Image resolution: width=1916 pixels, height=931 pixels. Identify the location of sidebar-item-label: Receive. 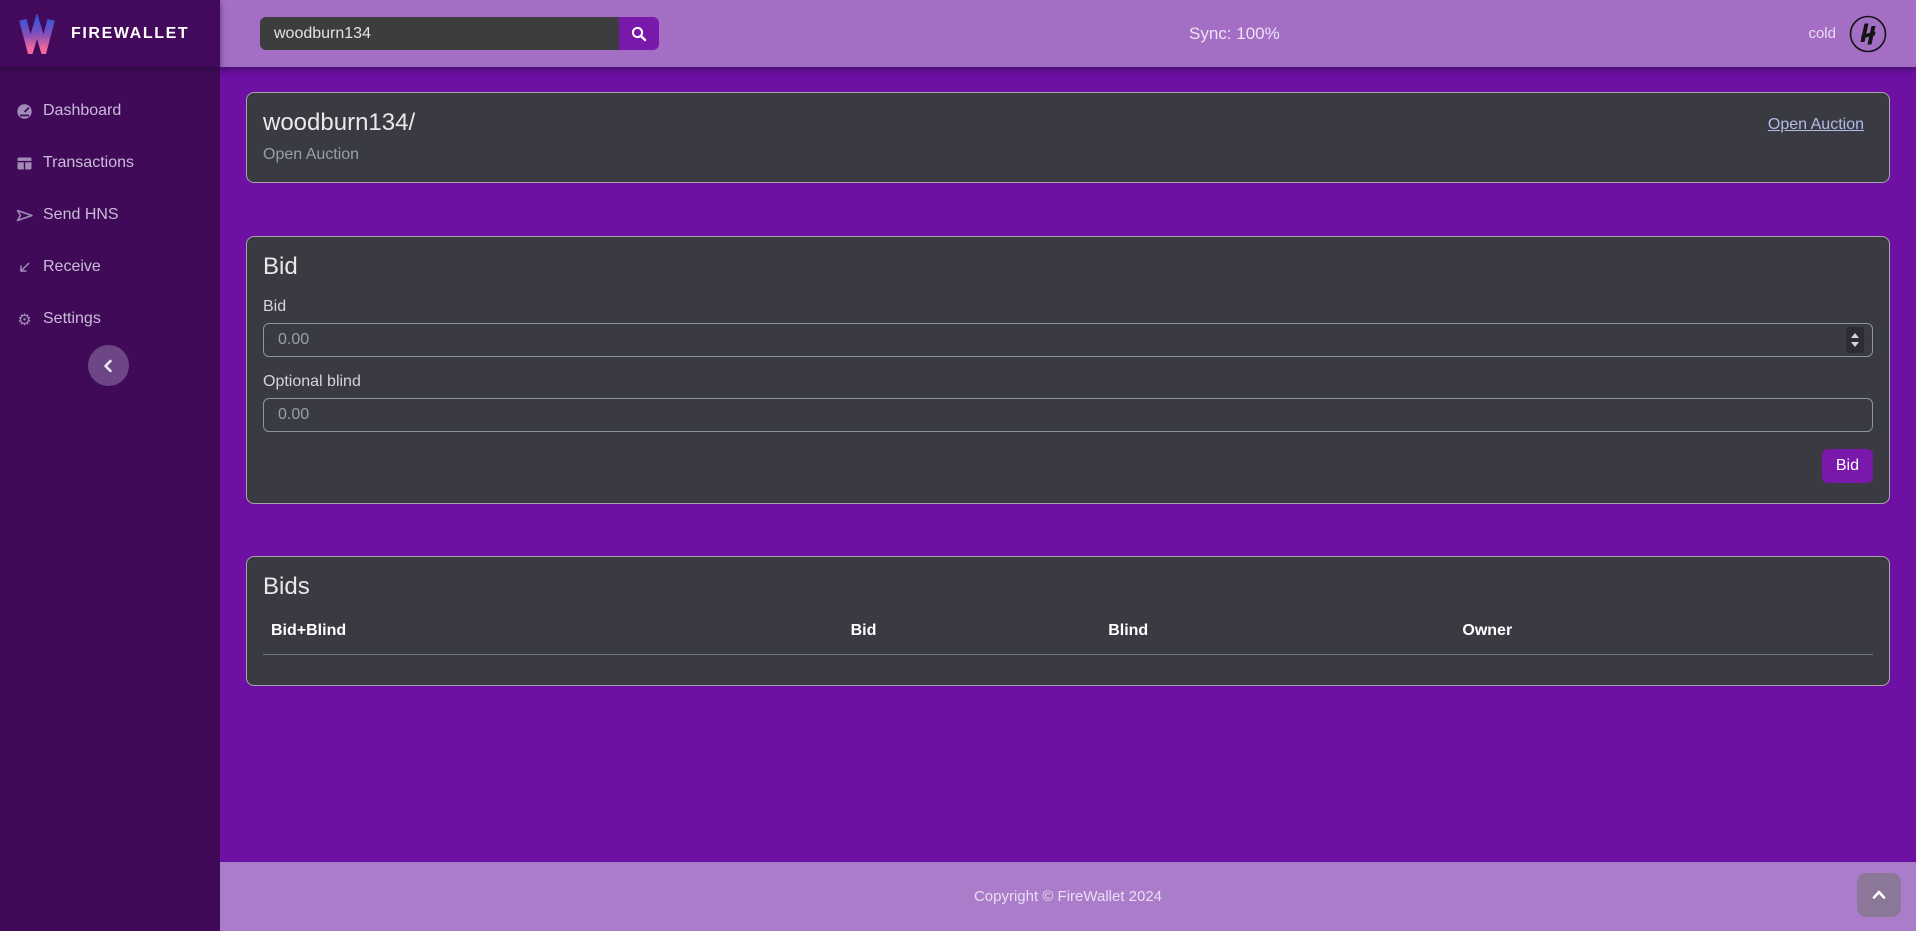
(72, 266).